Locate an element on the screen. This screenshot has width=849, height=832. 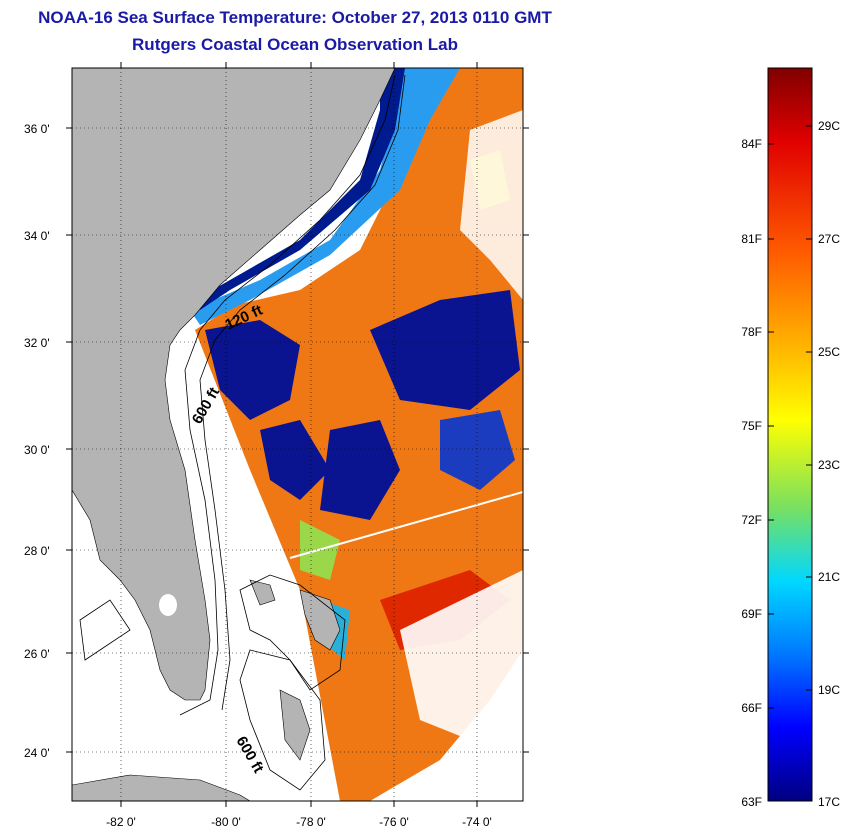
colorbar-c-label: 21C is located at coordinates (829, 577).